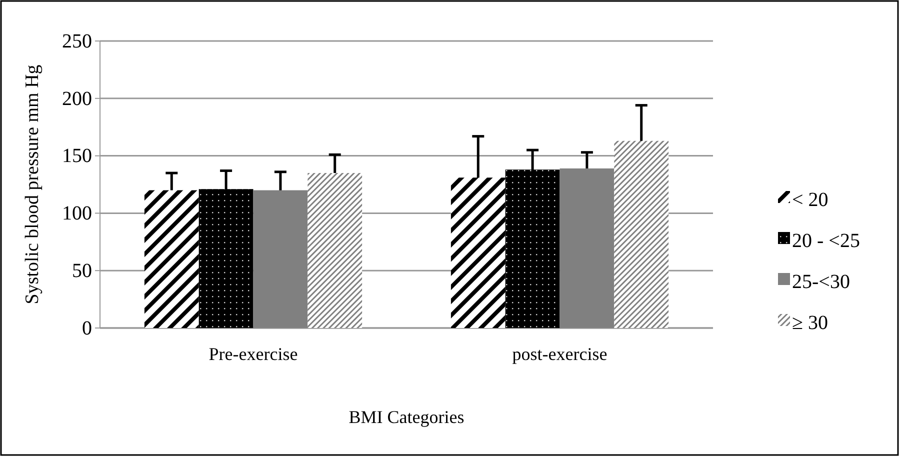  I want to click on y-axis-title: Systolic blood pressure mm Hg, so click(32, 184).